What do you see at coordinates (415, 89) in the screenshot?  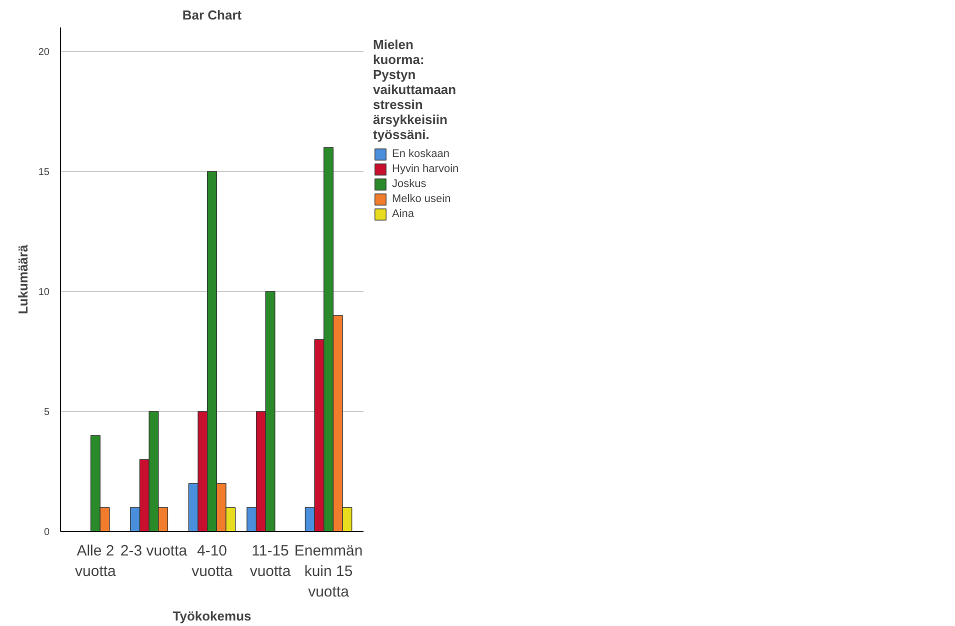 I see `legend-title: Mielen kuorma: Pystyn vaikuttamaan stressin ärsykkeisiin työssäni.` at bounding box center [415, 89].